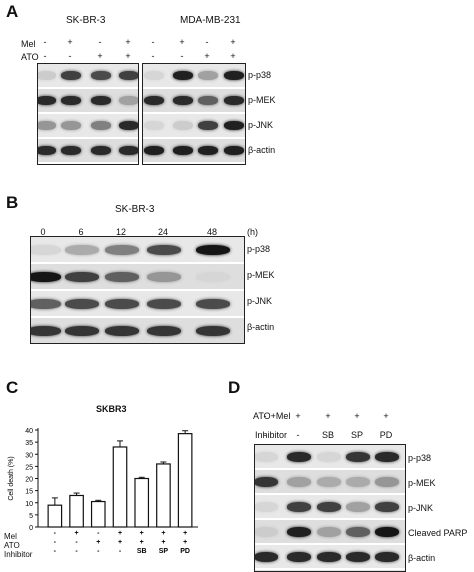  Describe the element at coordinates (260, 75) in the screenshot. I see `panel-a-protein-label: p-p38` at that location.